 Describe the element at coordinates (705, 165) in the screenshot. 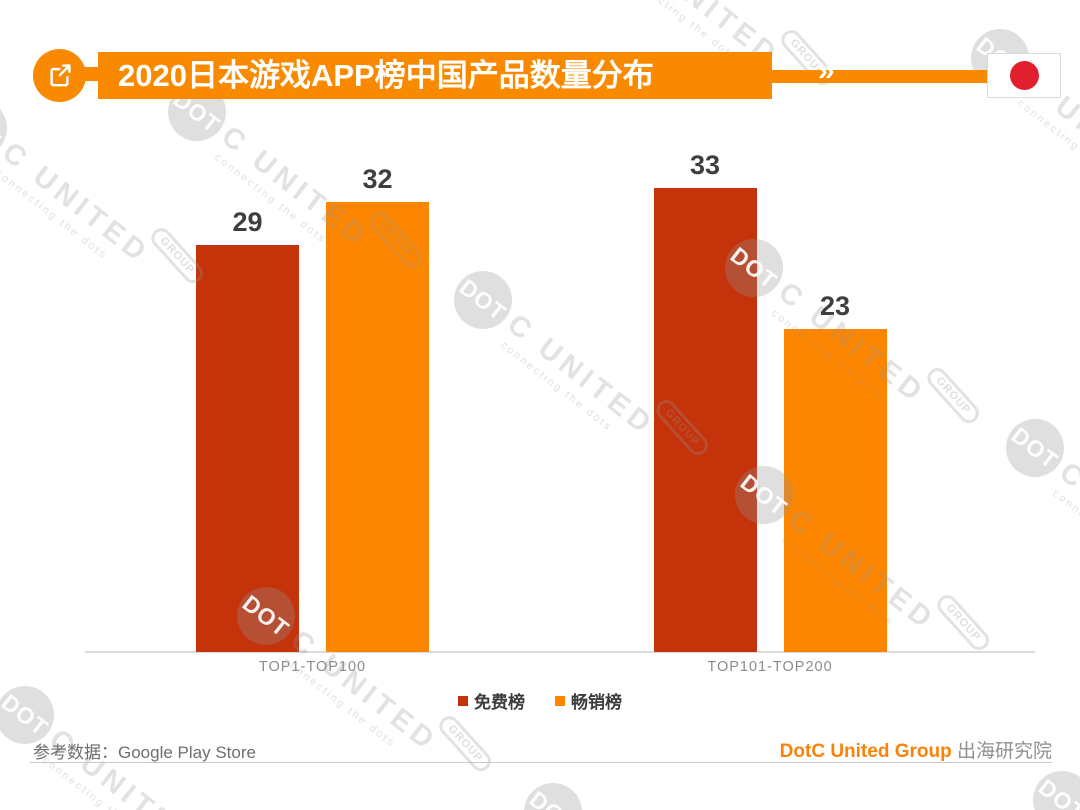

I see `bar-value-label: 33` at that location.